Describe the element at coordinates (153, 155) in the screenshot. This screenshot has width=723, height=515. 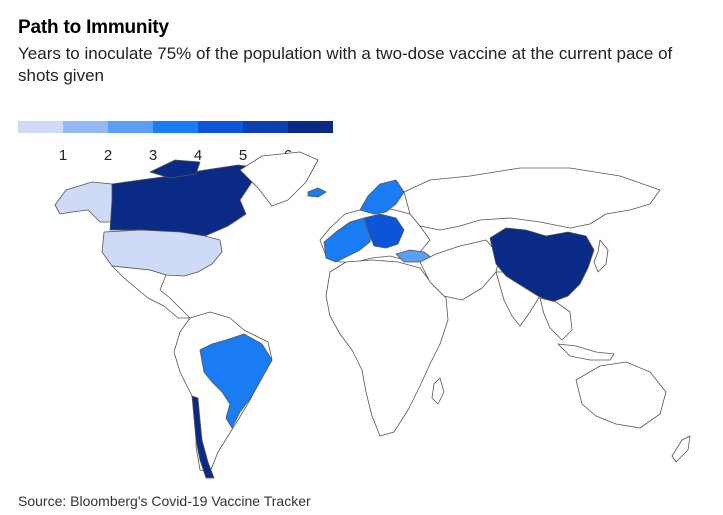
I see `legend-tick-label: 3` at that location.